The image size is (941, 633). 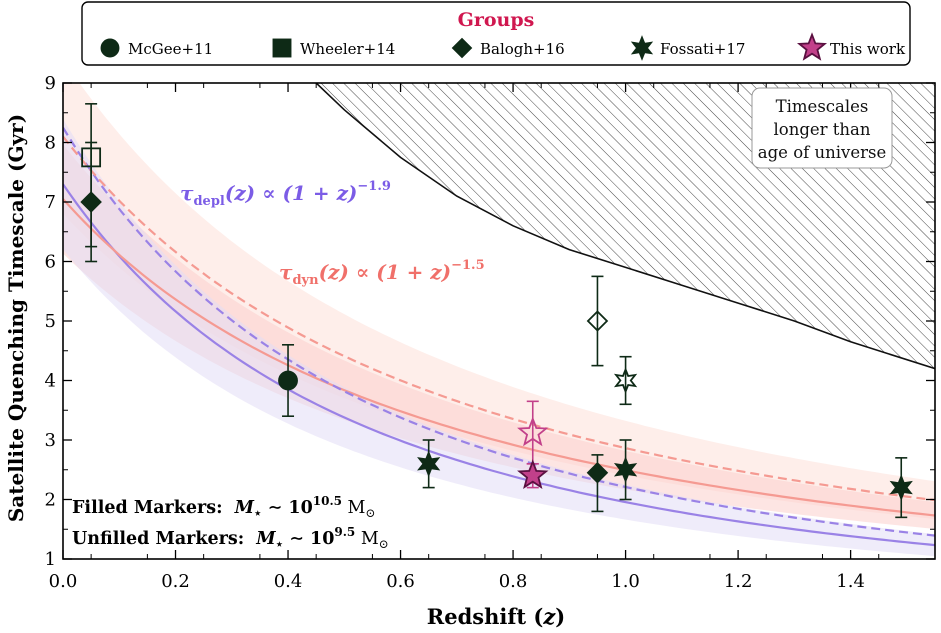 I want to click on filled-mass-unit: M, so click(x=354, y=508).